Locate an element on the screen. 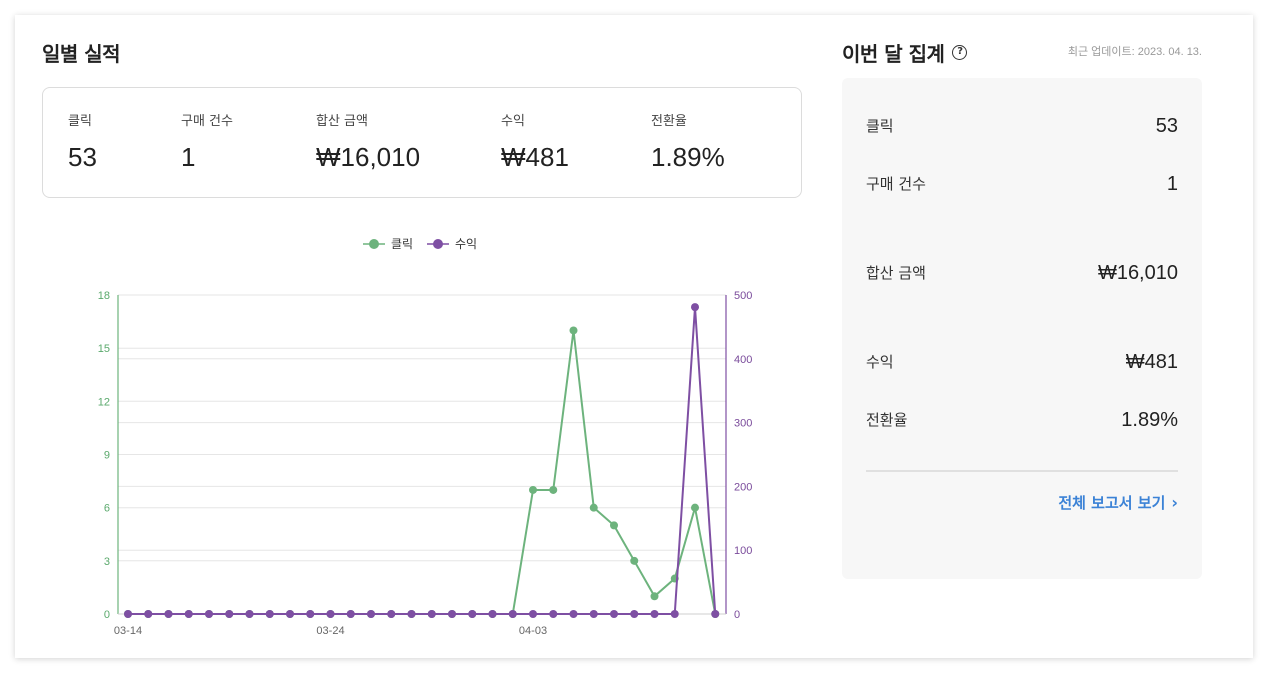  stat-value: ₩16,010 is located at coordinates (368, 157).